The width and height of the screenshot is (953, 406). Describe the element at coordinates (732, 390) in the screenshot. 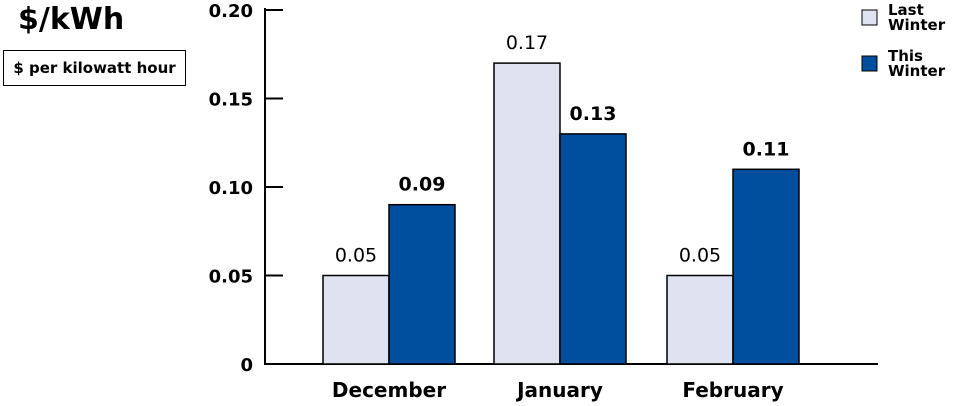

I see `category-label: February` at that location.